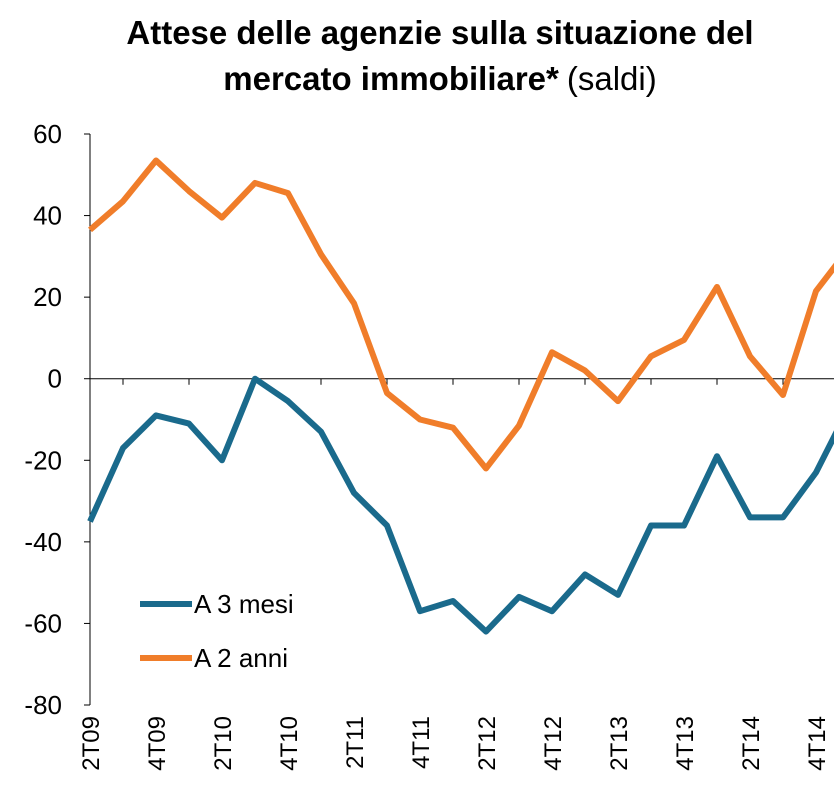 The image size is (834, 795). Describe the element at coordinates (685, 743) in the screenshot. I see `x-tick-label: 4T13` at that location.